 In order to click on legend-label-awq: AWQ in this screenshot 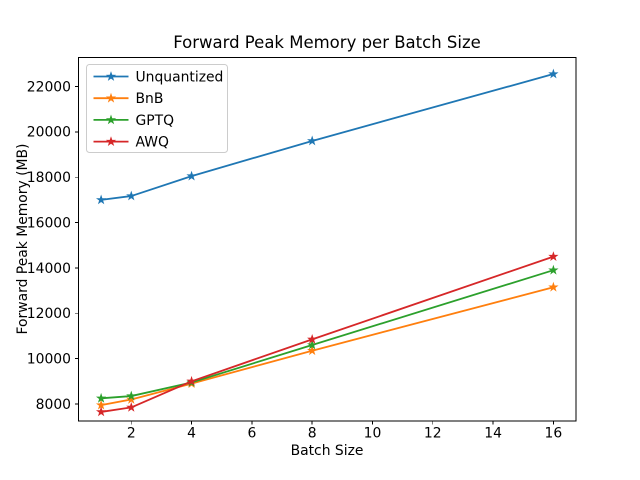, I will do `click(152, 142)`.